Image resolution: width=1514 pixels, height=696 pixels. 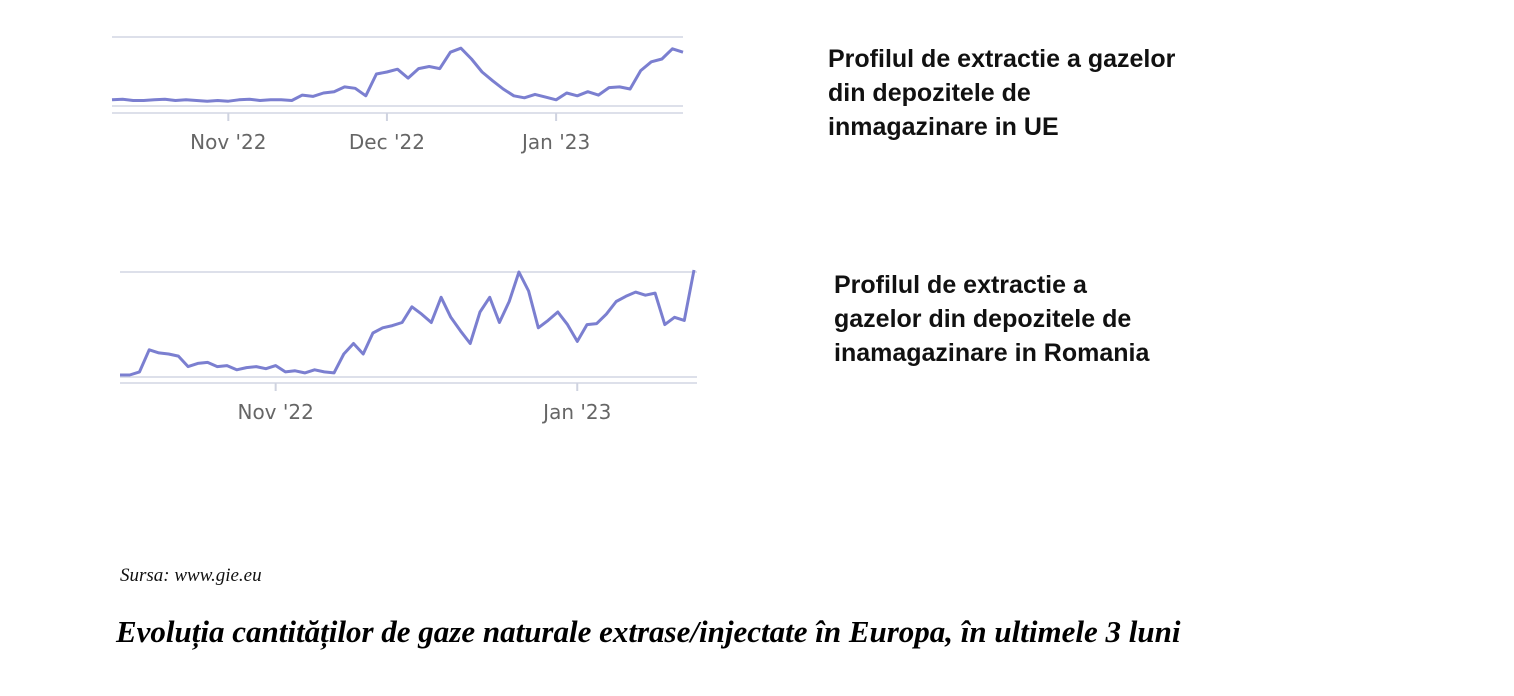 What do you see at coordinates (983, 319) in the screenshot?
I see `title-line: gazelor din depozitele de` at bounding box center [983, 319].